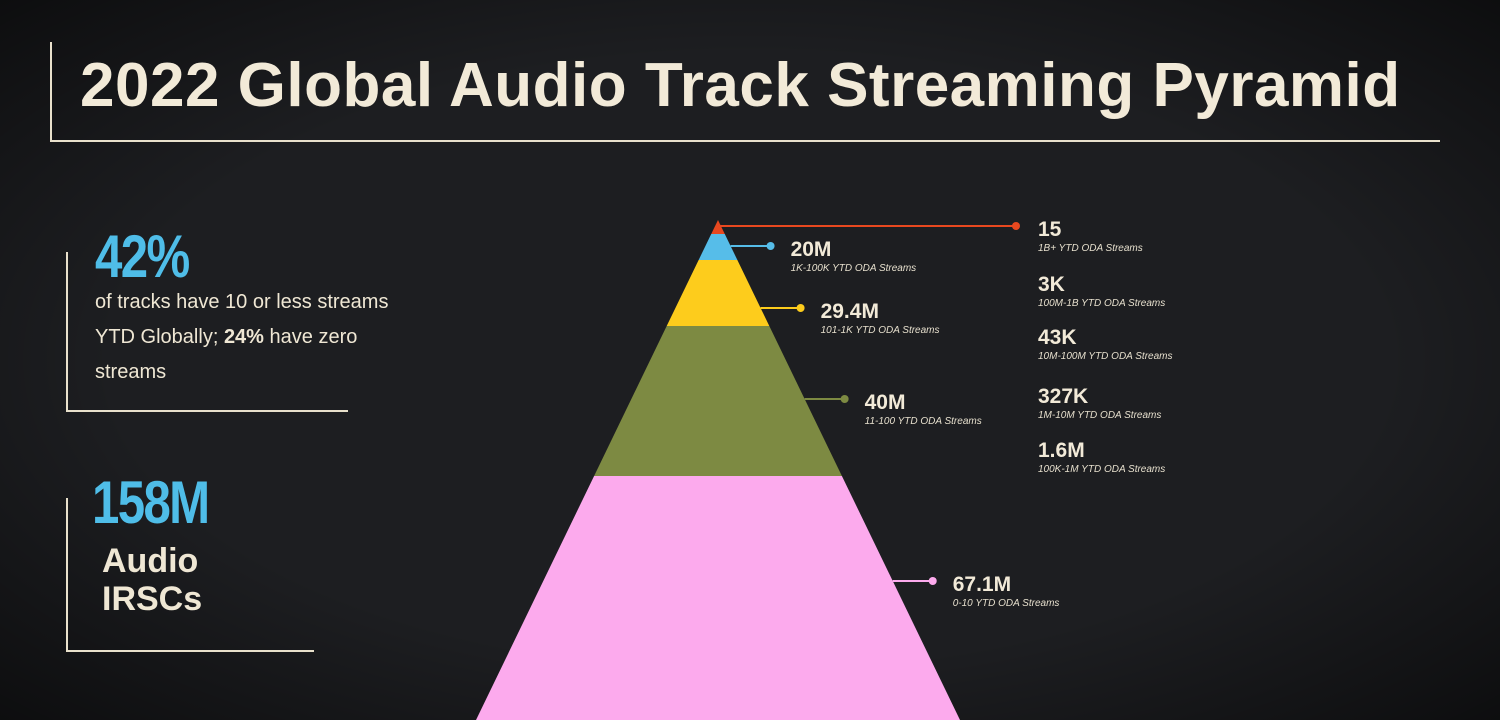  Describe the element at coordinates (151, 502) in the screenshot. I see `stat-total-value: 158M` at that location.